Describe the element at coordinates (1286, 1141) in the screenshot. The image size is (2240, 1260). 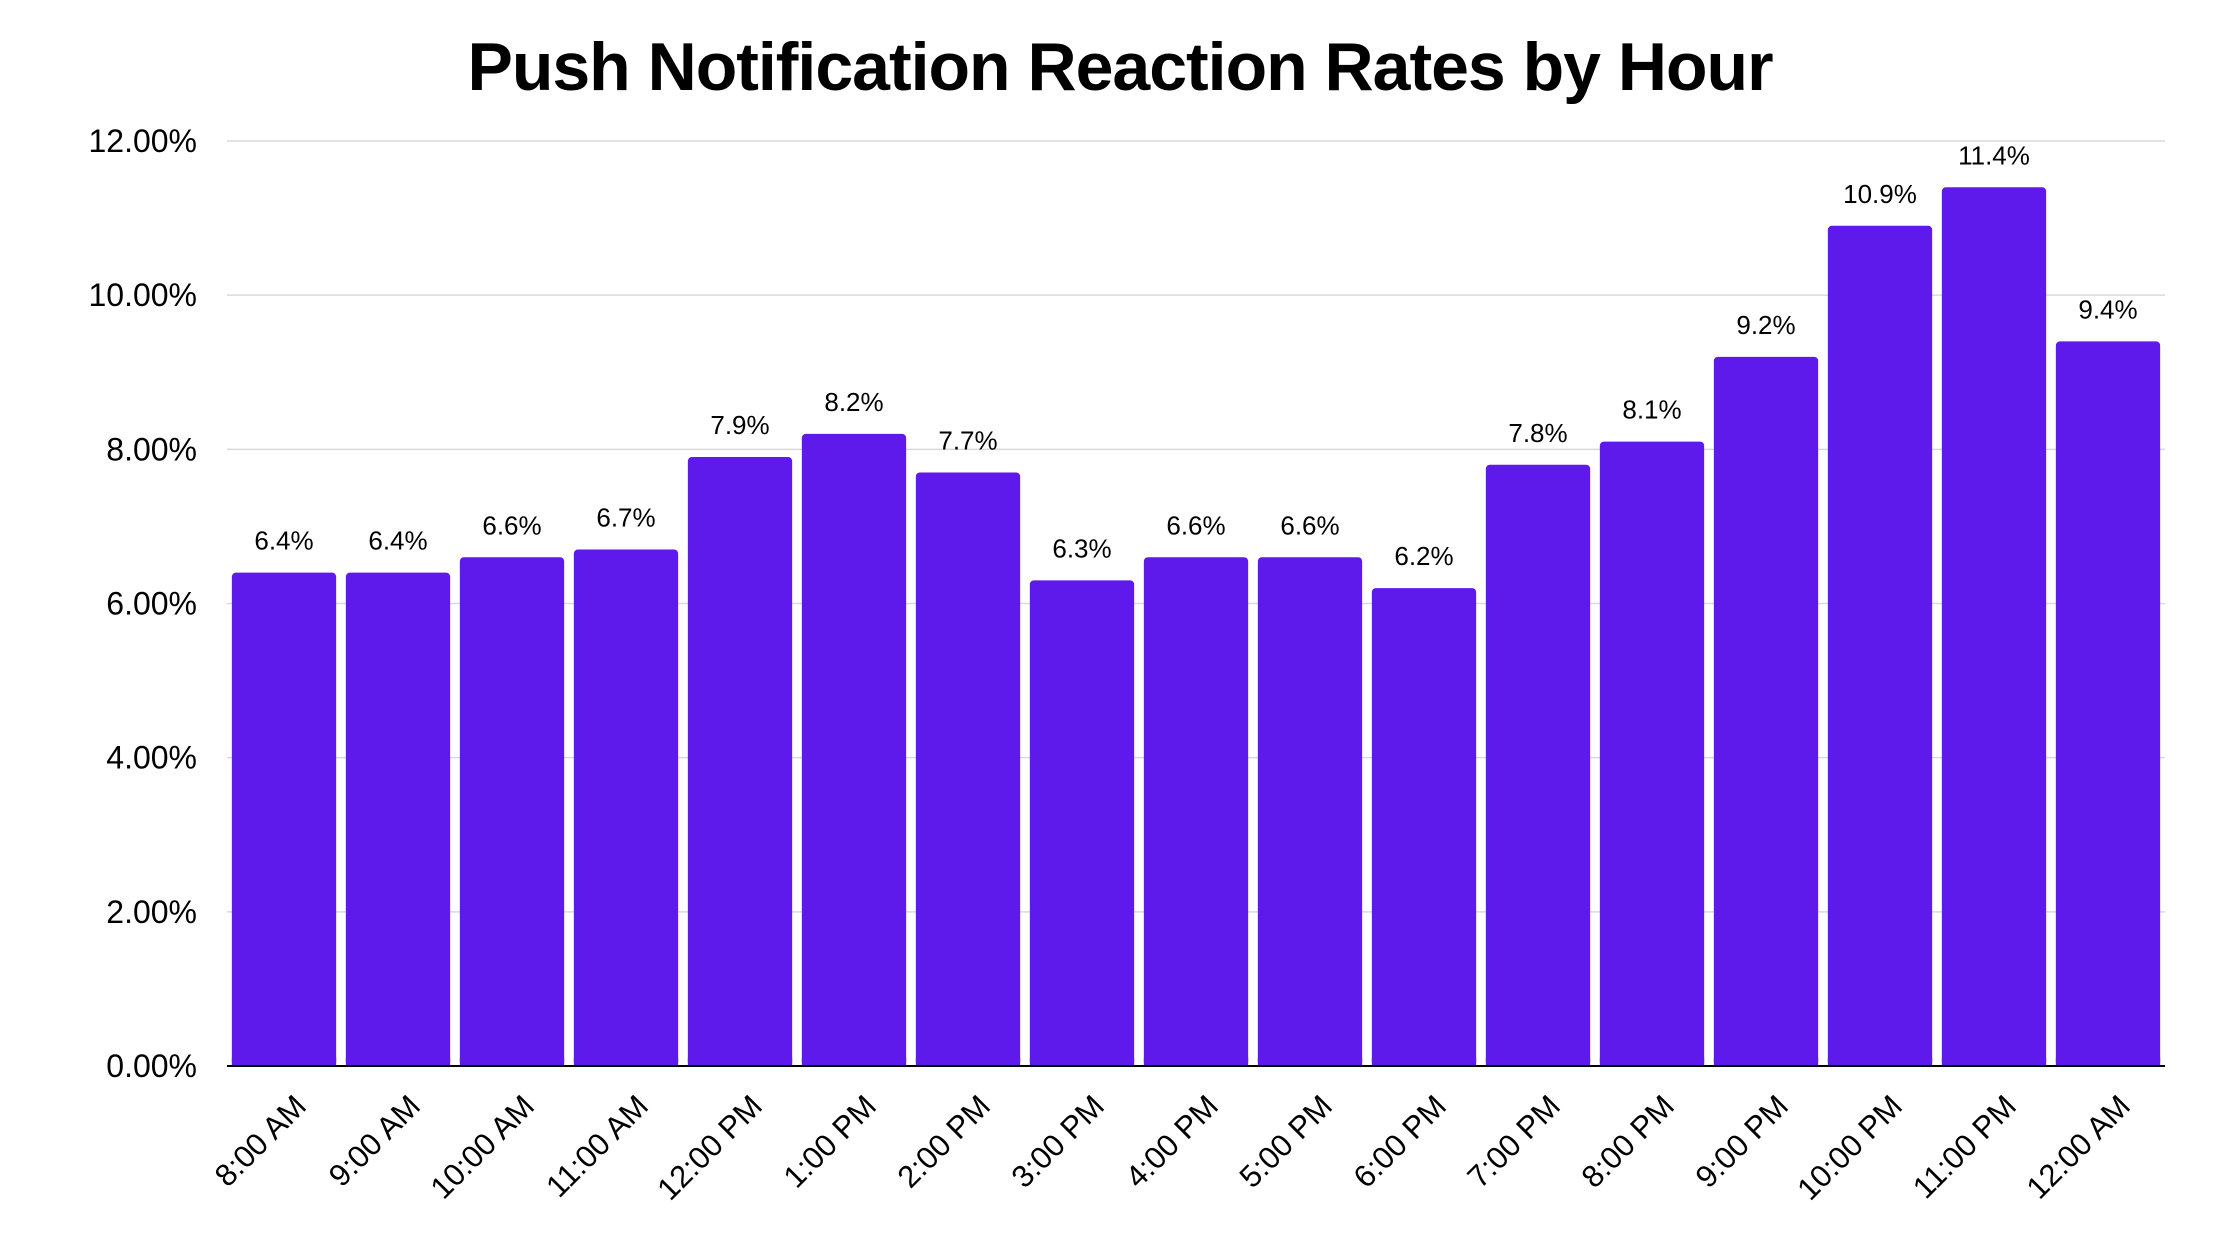
I see `x-tick-label: 5:00 PM` at that location.